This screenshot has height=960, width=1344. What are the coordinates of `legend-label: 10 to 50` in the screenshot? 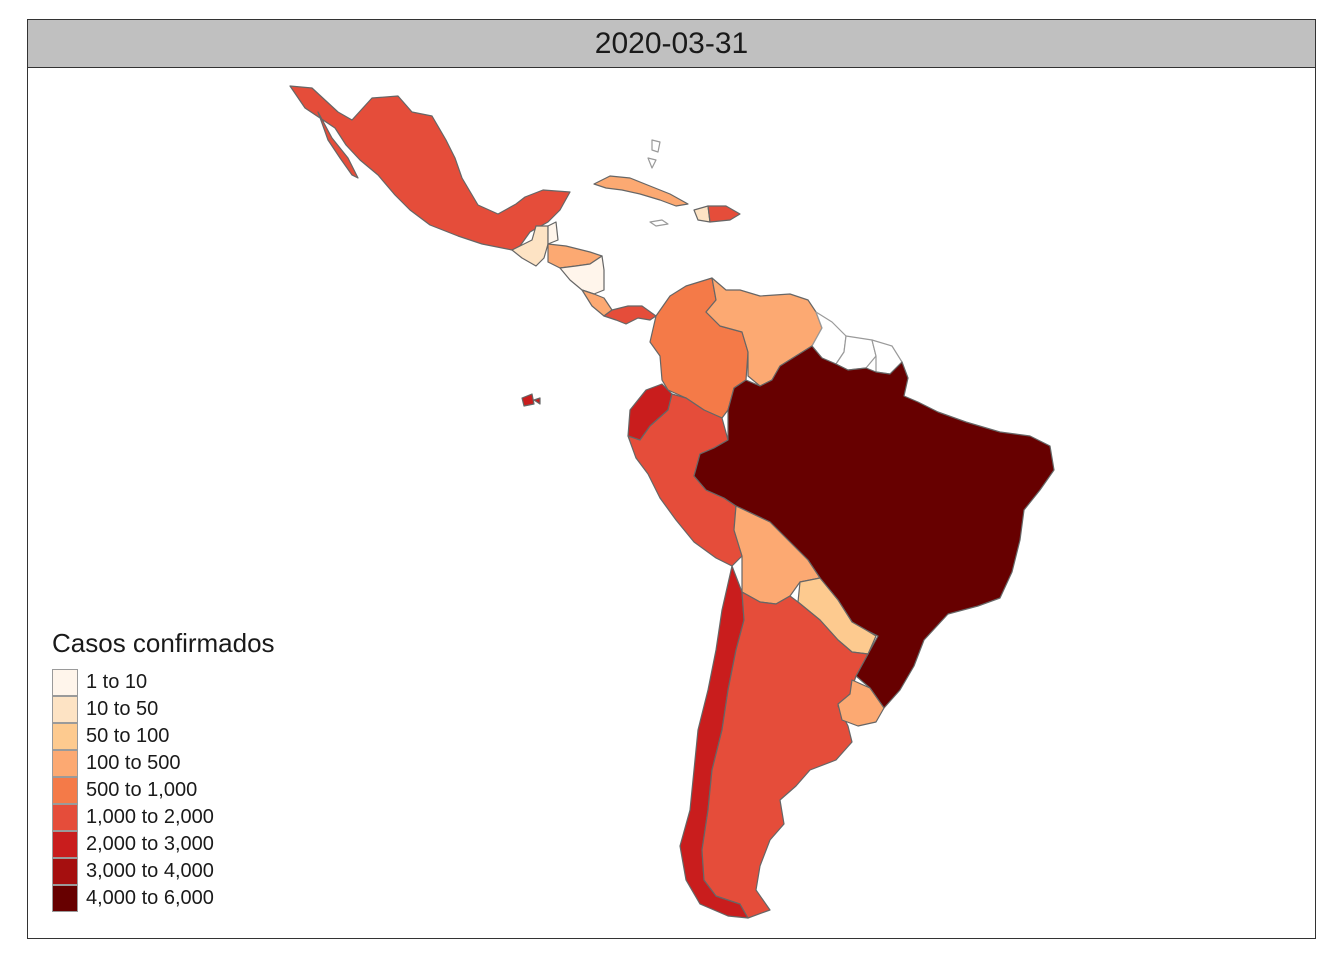 It's located at (122, 709).